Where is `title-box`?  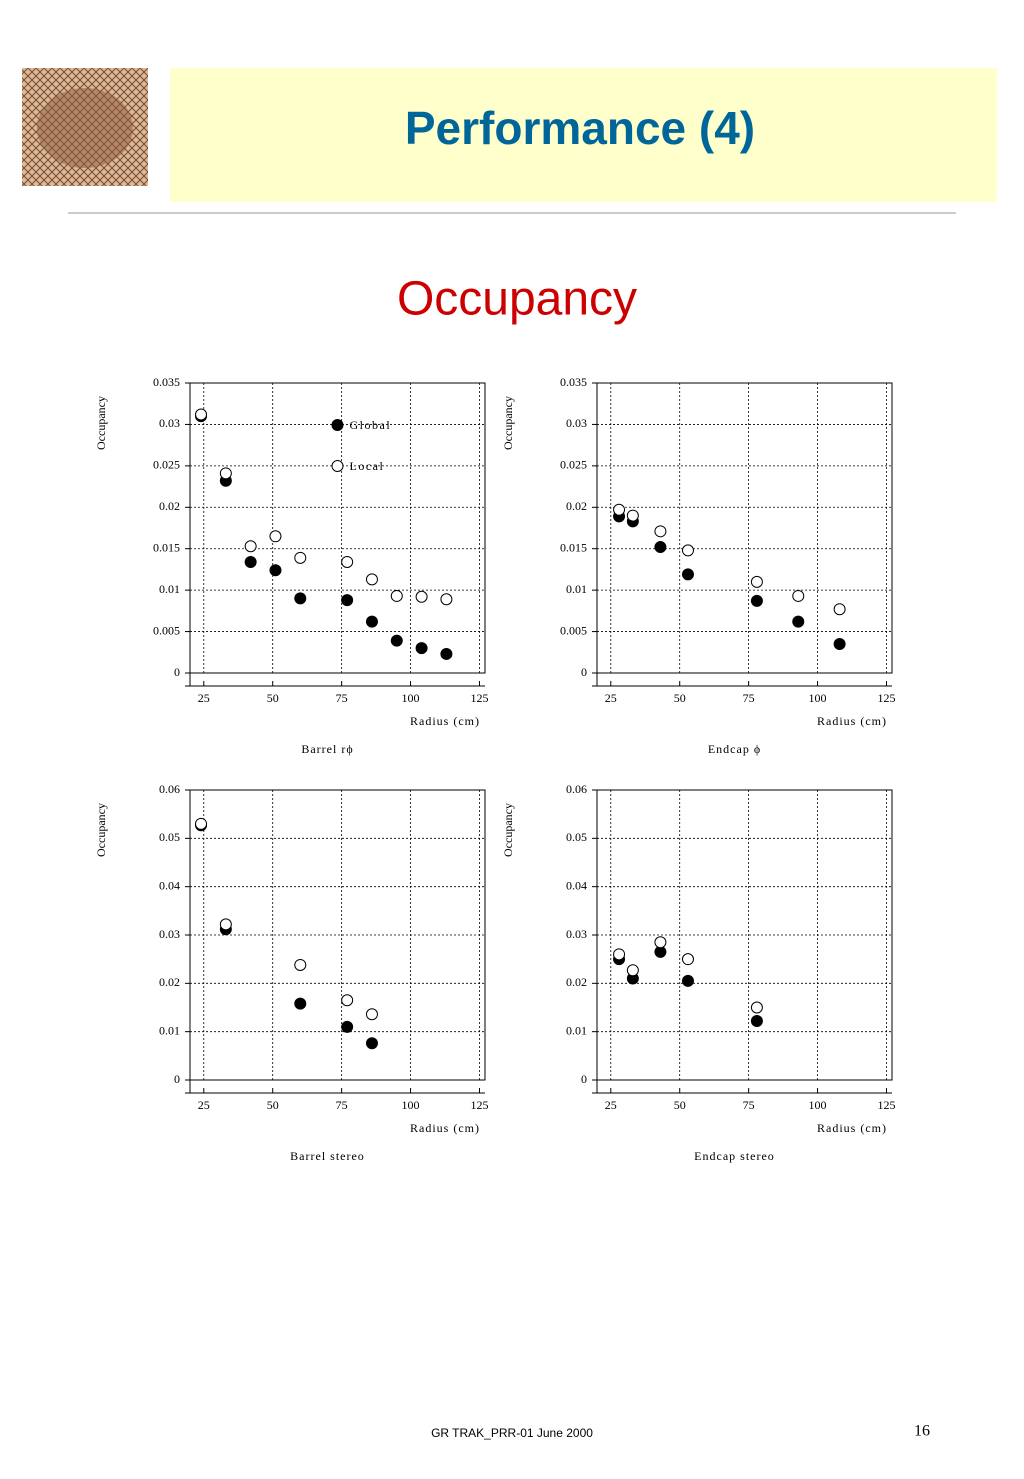
title-box is located at coordinates (583, 135).